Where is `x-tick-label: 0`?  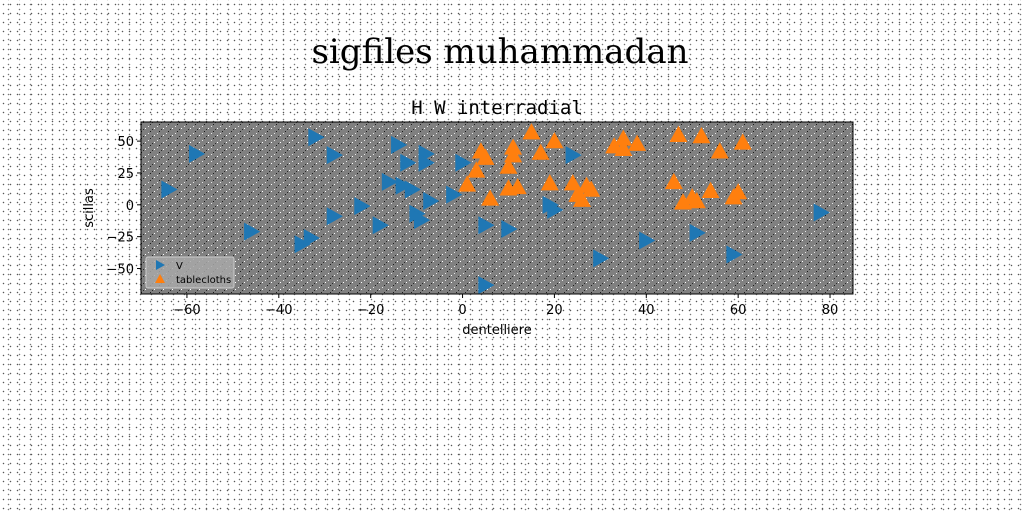 x-tick-label: 0 is located at coordinates (462, 310).